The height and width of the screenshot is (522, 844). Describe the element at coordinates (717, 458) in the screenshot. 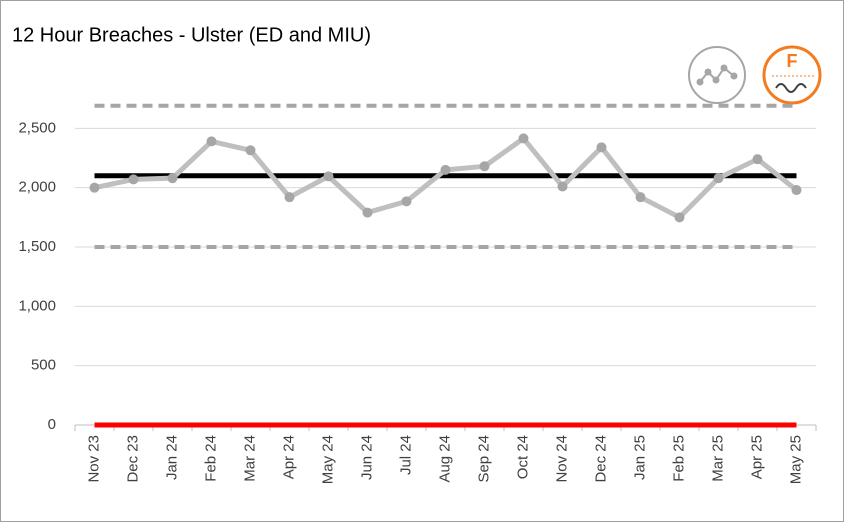

I see `x-tick-label: Mar 25` at that location.